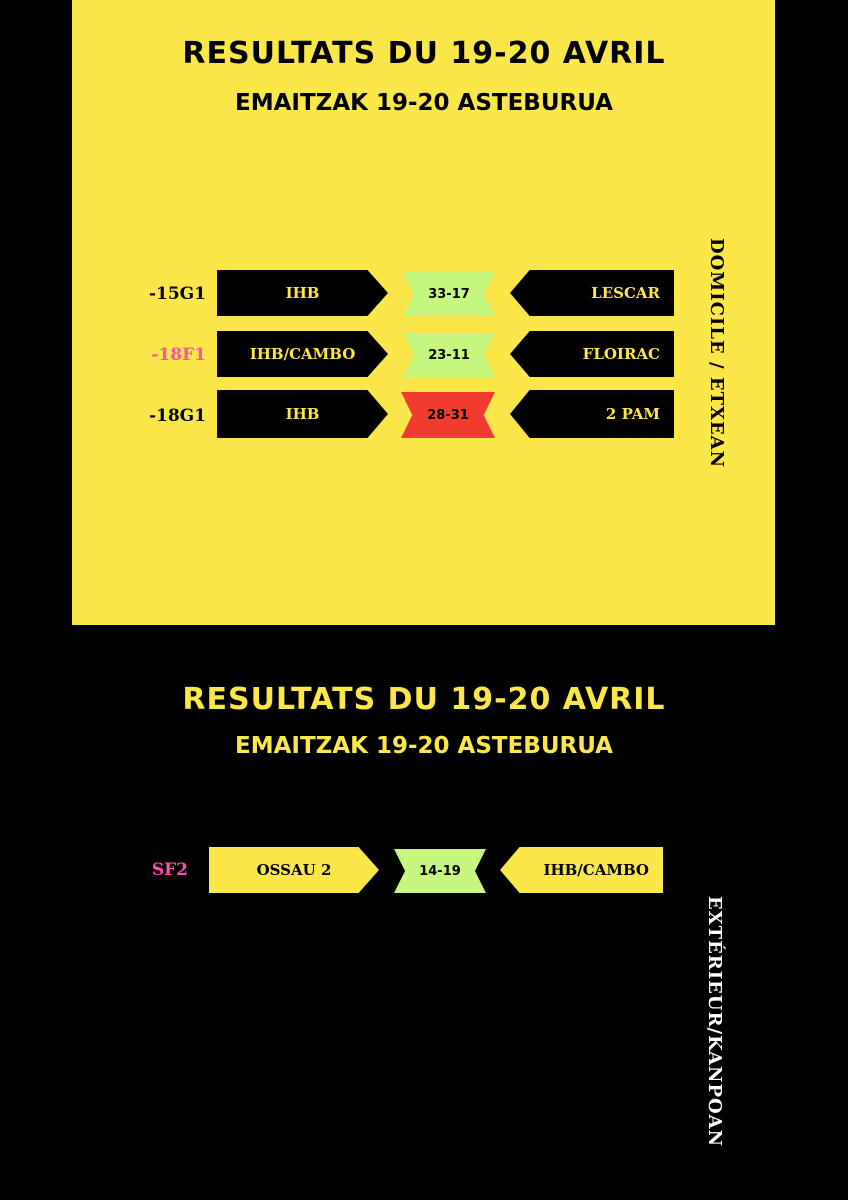 The width and height of the screenshot is (848, 1200). I want to click on home-subtitle: EMAITZAK 19-20 ASTEBURUA, so click(424, 103).